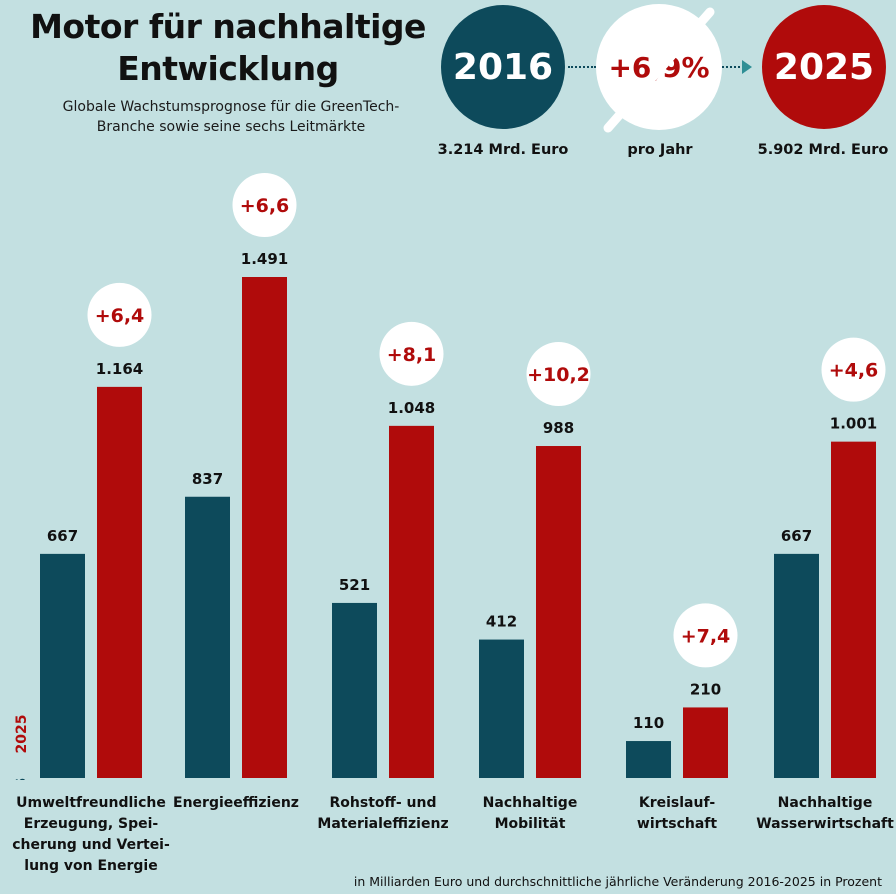  I want to click on category-label: Energieeffizienz, so click(236, 803).